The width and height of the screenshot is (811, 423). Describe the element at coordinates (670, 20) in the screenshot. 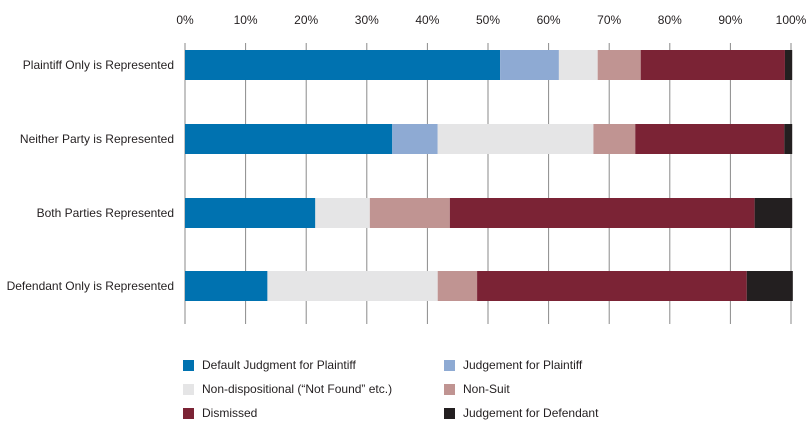

I see `x-tick-label: 80%` at that location.